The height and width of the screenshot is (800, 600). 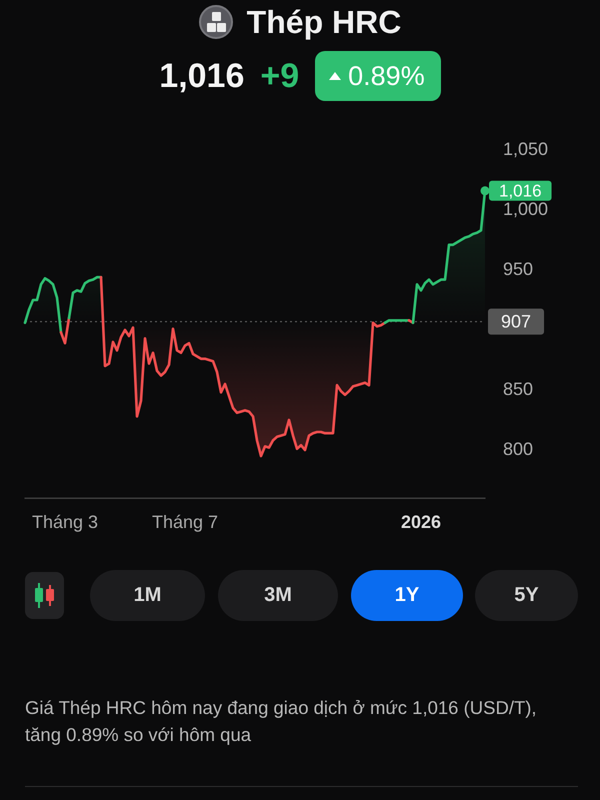 What do you see at coordinates (518, 388) in the screenshot?
I see `y-tick-label: 850` at bounding box center [518, 388].